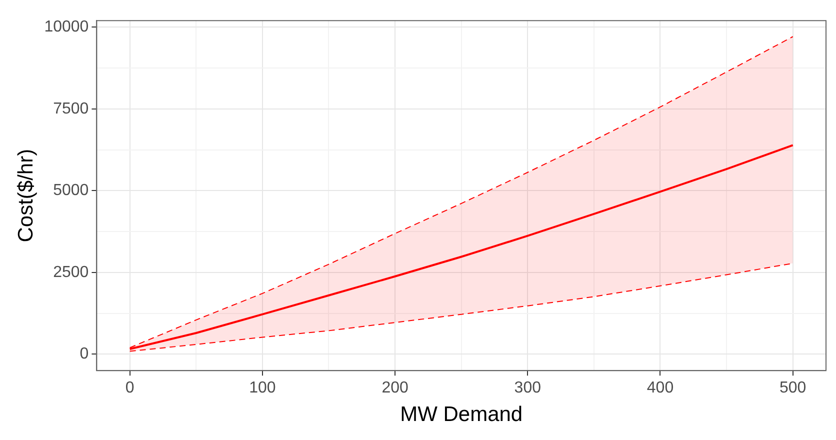 The width and height of the screenshot is (836, 440). Describe the element at coordinates (71, 272) in the screenshot. I see `y-tick-label: 2500` at that location.